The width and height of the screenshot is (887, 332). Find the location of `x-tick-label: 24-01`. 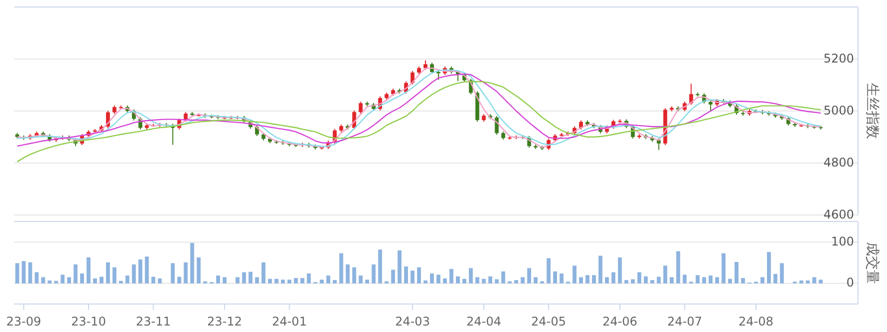

x-tick-label: 24-01 is located at coordinates (289, 321).